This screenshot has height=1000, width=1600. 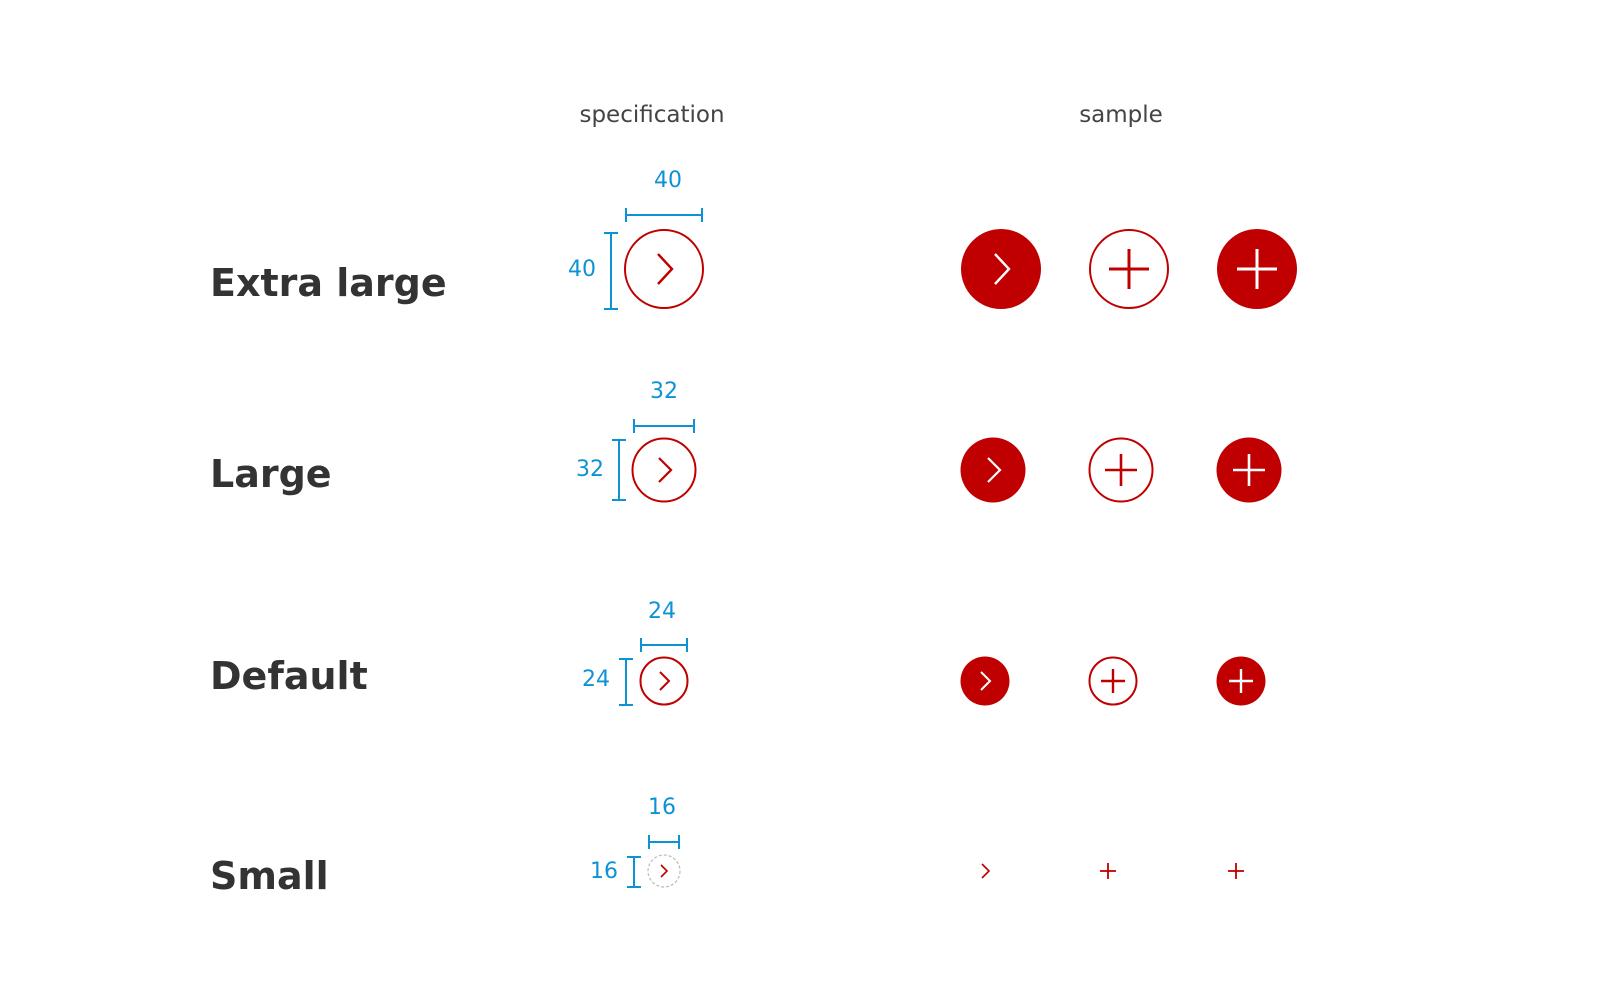 I want to click on row-label-extra-large: Extra large, so click(x=328, y=283).